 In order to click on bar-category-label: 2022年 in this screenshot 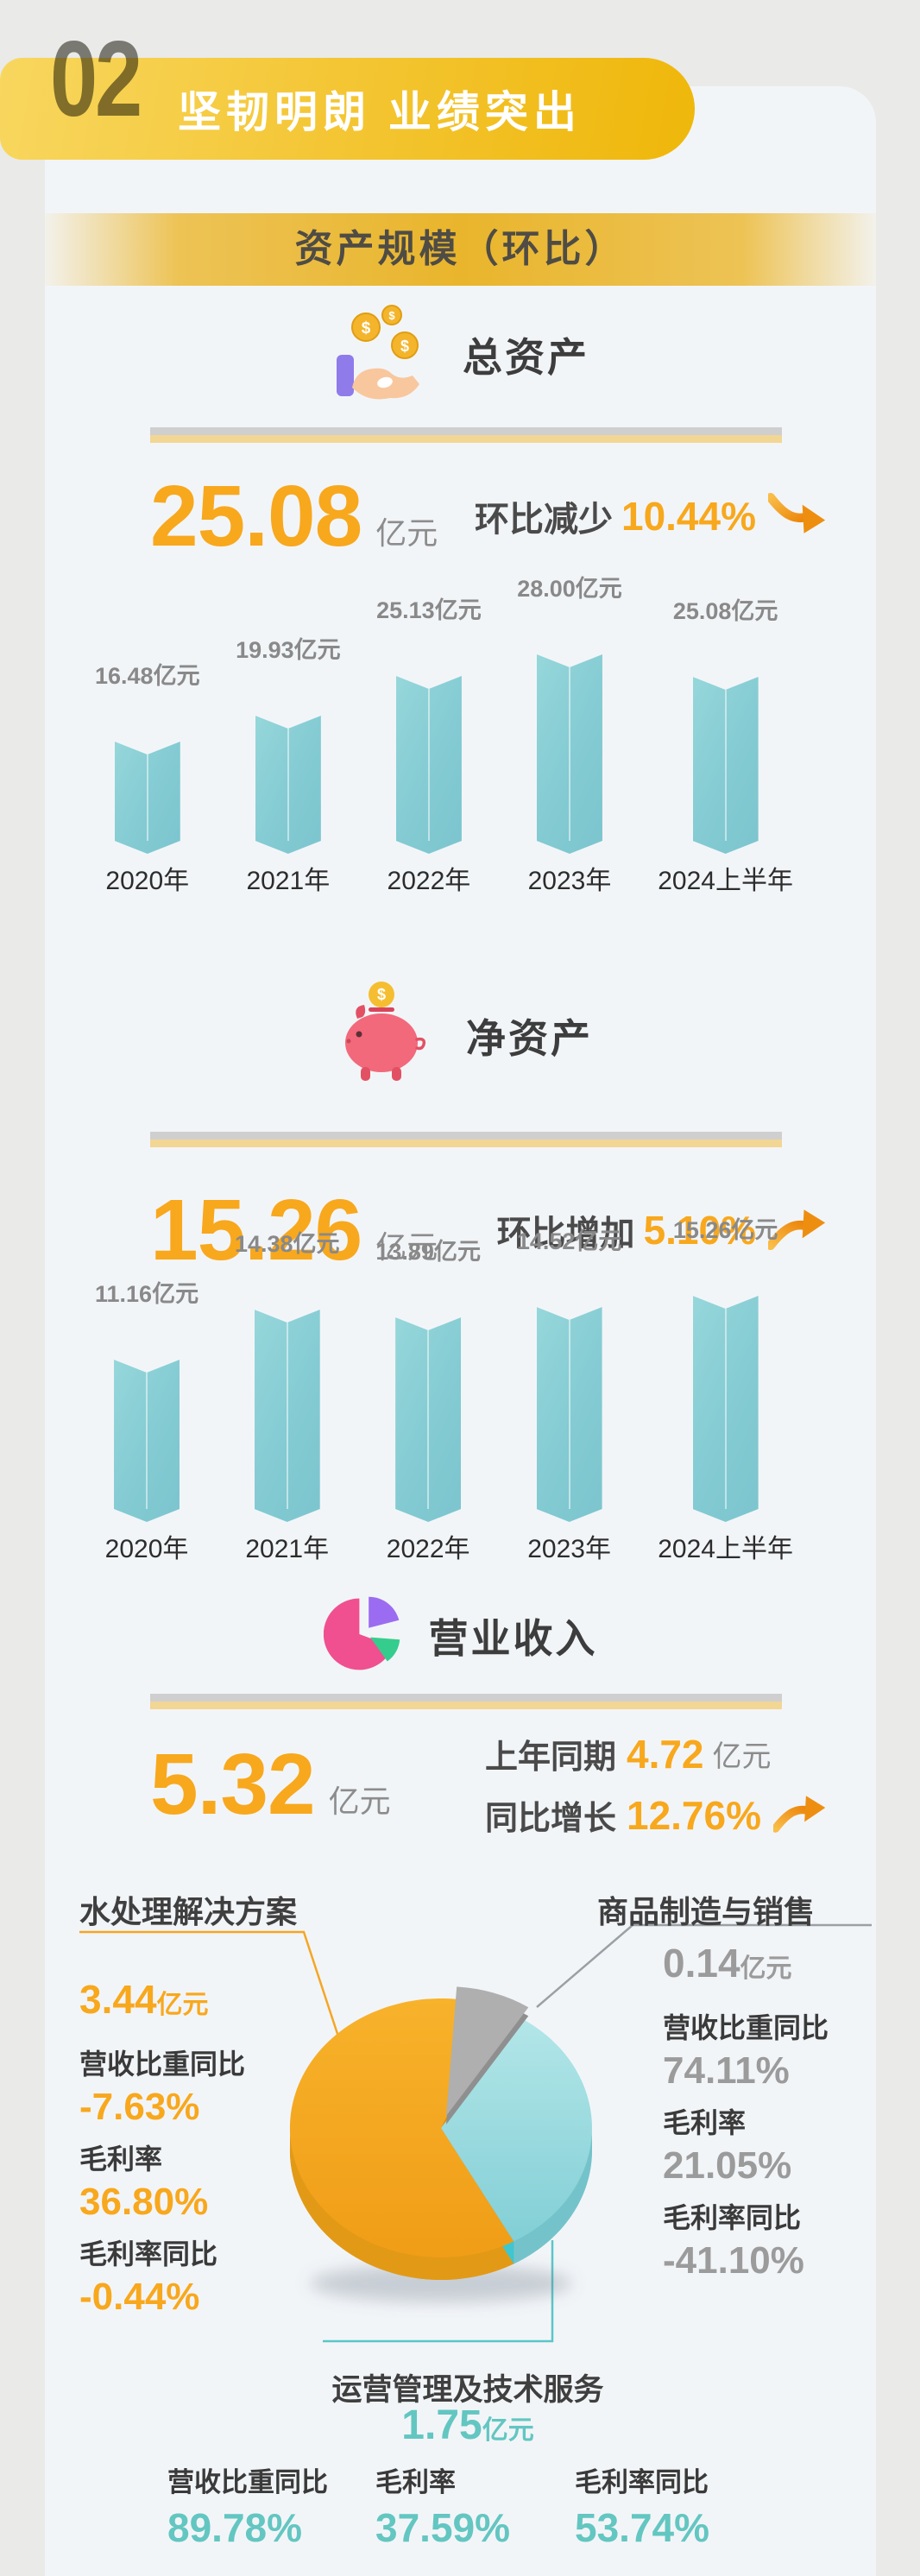, I will do `click(429, 881)`.